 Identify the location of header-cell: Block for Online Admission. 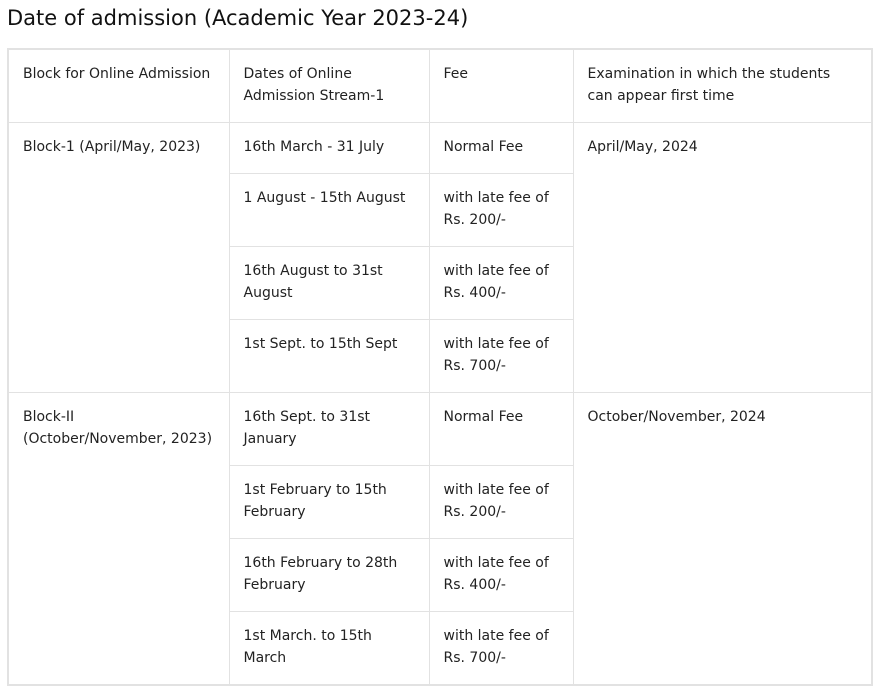
(118, 85).